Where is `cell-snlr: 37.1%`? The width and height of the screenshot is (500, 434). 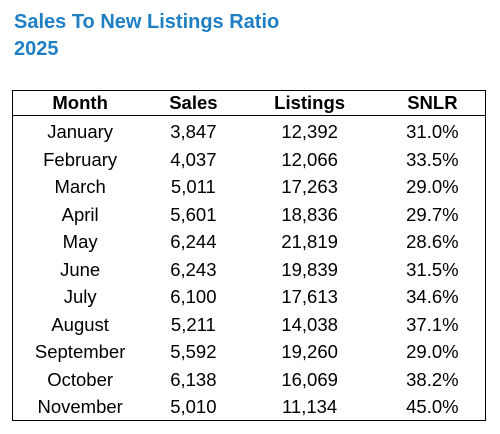 cell-snlr: 37.1% is located at coordinates (432, 324).